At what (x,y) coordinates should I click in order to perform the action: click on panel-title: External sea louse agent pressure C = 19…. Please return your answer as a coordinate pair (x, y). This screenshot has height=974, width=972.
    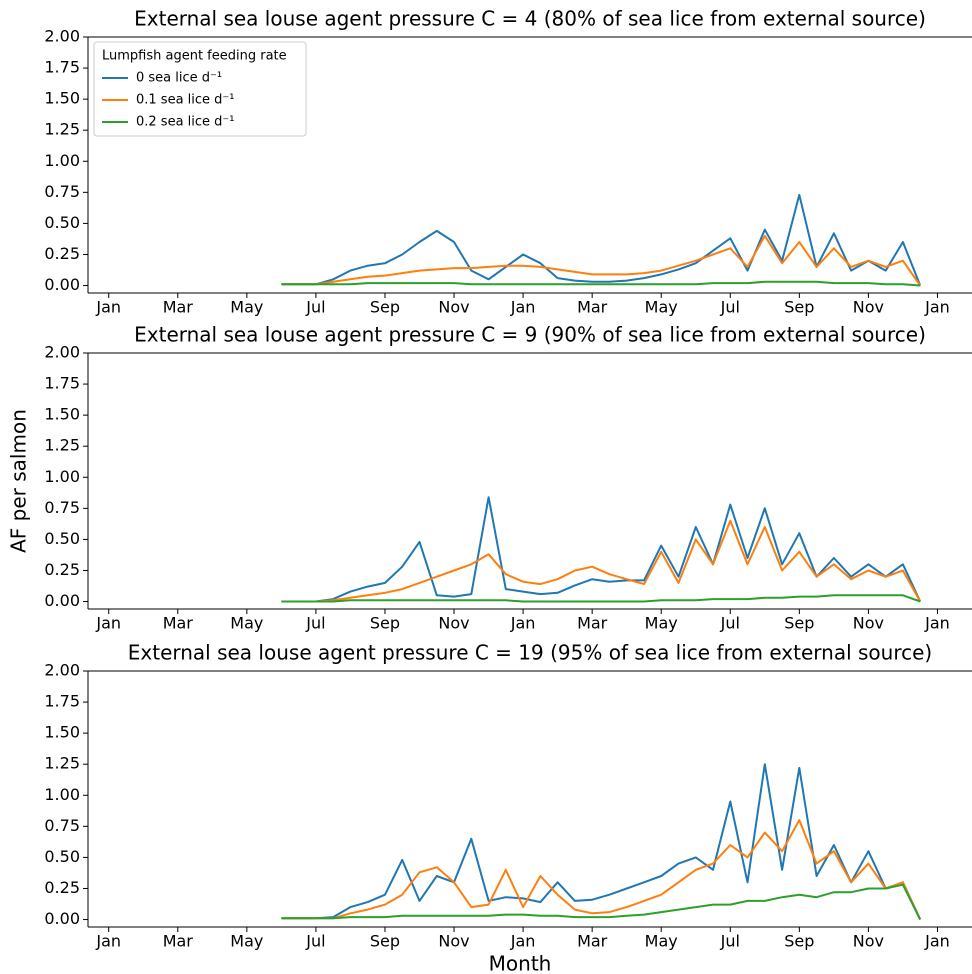
    Looking at the image, I should click on (530, 653).